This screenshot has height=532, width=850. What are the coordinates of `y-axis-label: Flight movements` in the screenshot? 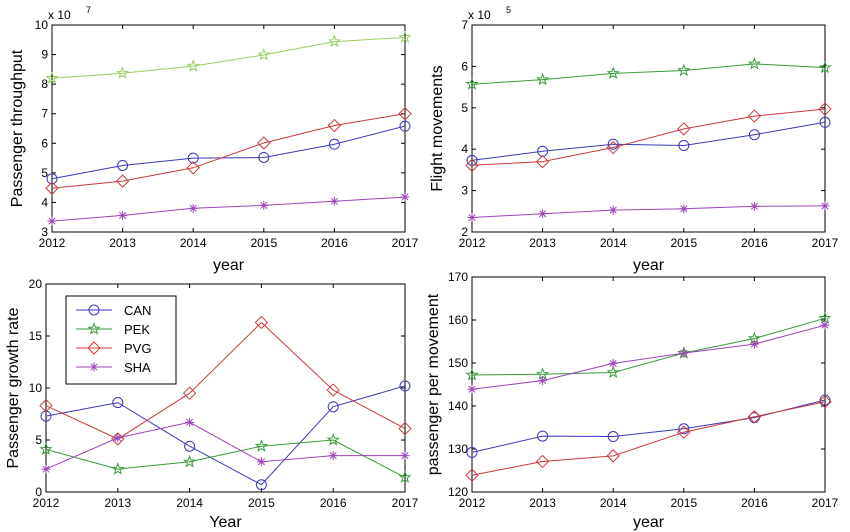 It's located at (437, 128).